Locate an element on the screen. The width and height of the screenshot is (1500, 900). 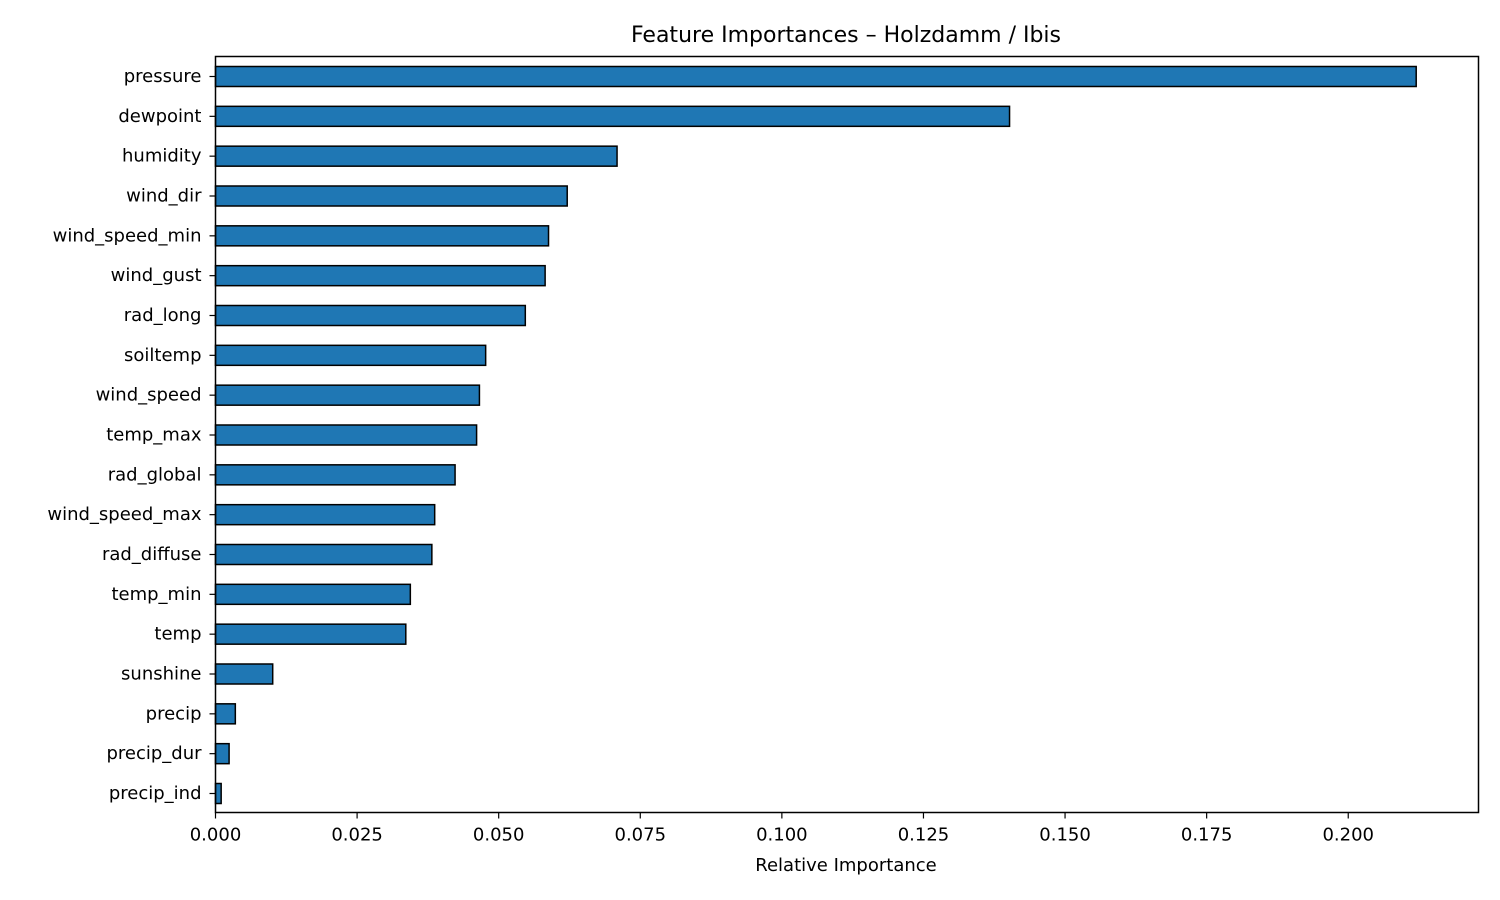
x-tick-label: 0.025 is located at coordinates (357, 835).